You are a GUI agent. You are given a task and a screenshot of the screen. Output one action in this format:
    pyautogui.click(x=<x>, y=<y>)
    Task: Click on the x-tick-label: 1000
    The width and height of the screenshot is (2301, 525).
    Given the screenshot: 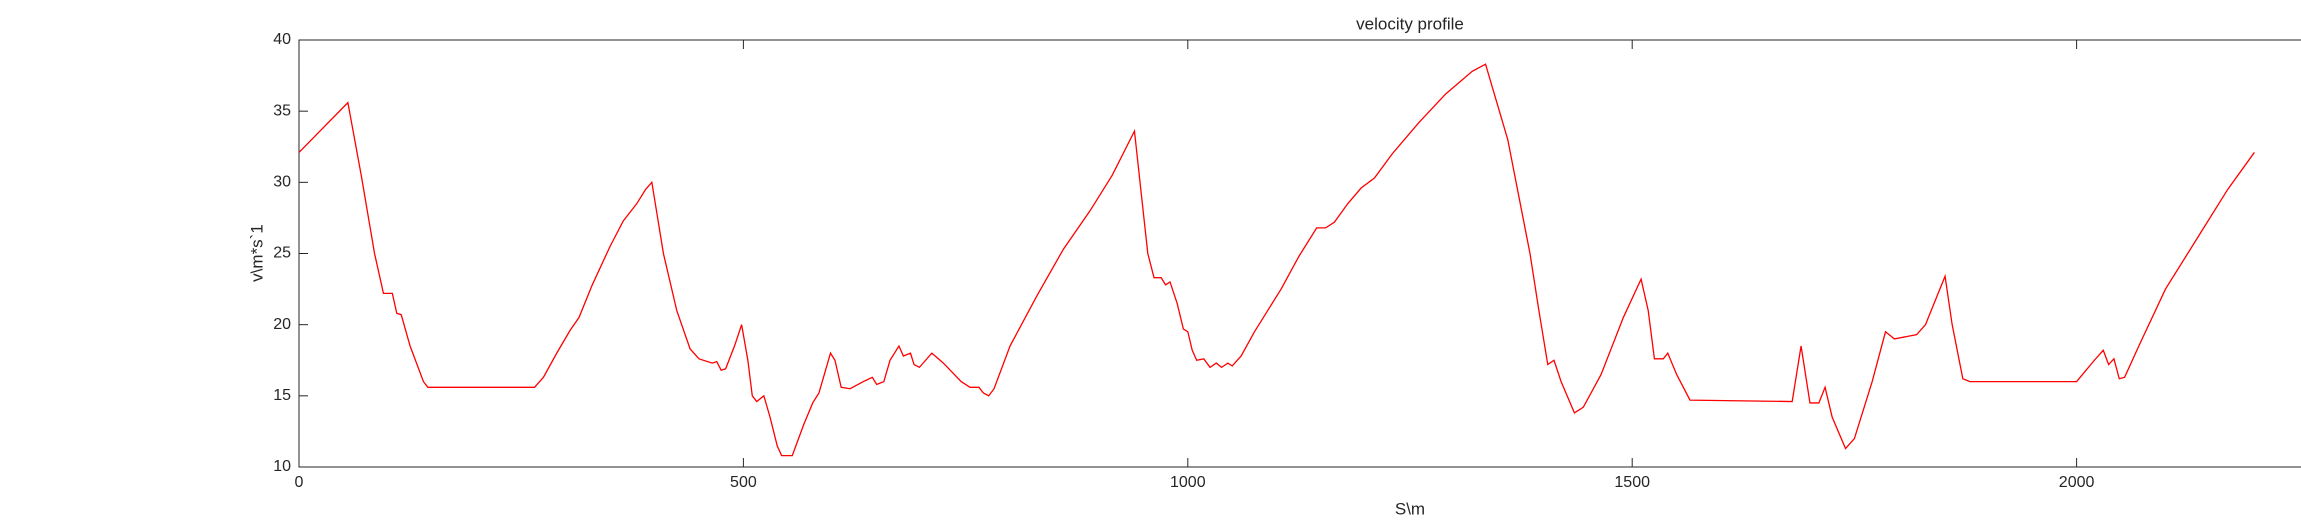 What is the action you would take?
    pyautogui.click(x=1188, y=482)
    